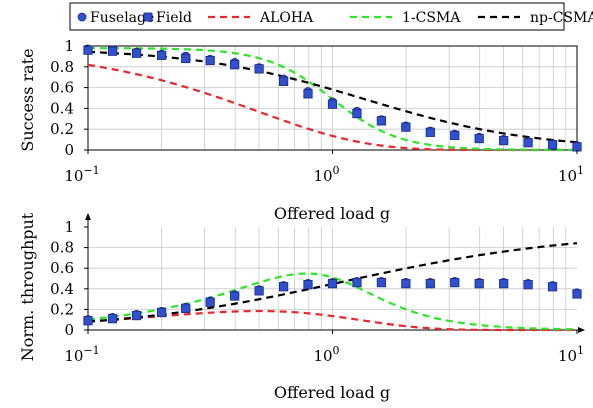 The image size is (593, 408). Describe the element at coordinates (27, 99) in the screenshot. I see `y-axis-label: Success rate` at that location.